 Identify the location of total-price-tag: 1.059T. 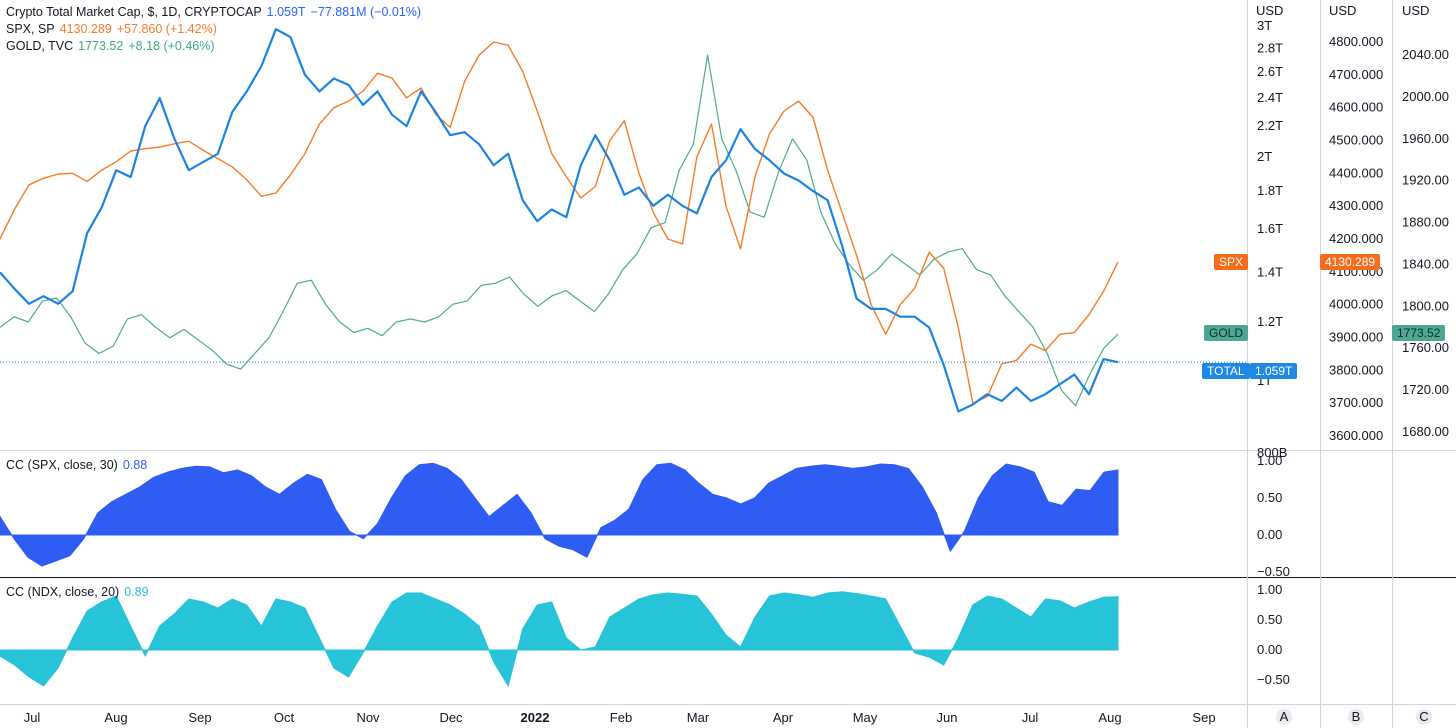
(1274, 371).